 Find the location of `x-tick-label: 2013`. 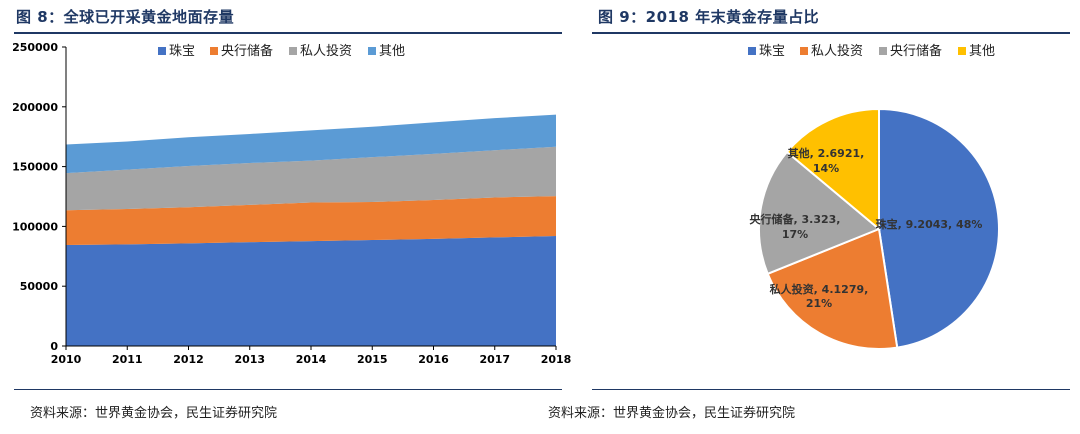

x-tick-label: 2013 is located at coordinates (249, 359).